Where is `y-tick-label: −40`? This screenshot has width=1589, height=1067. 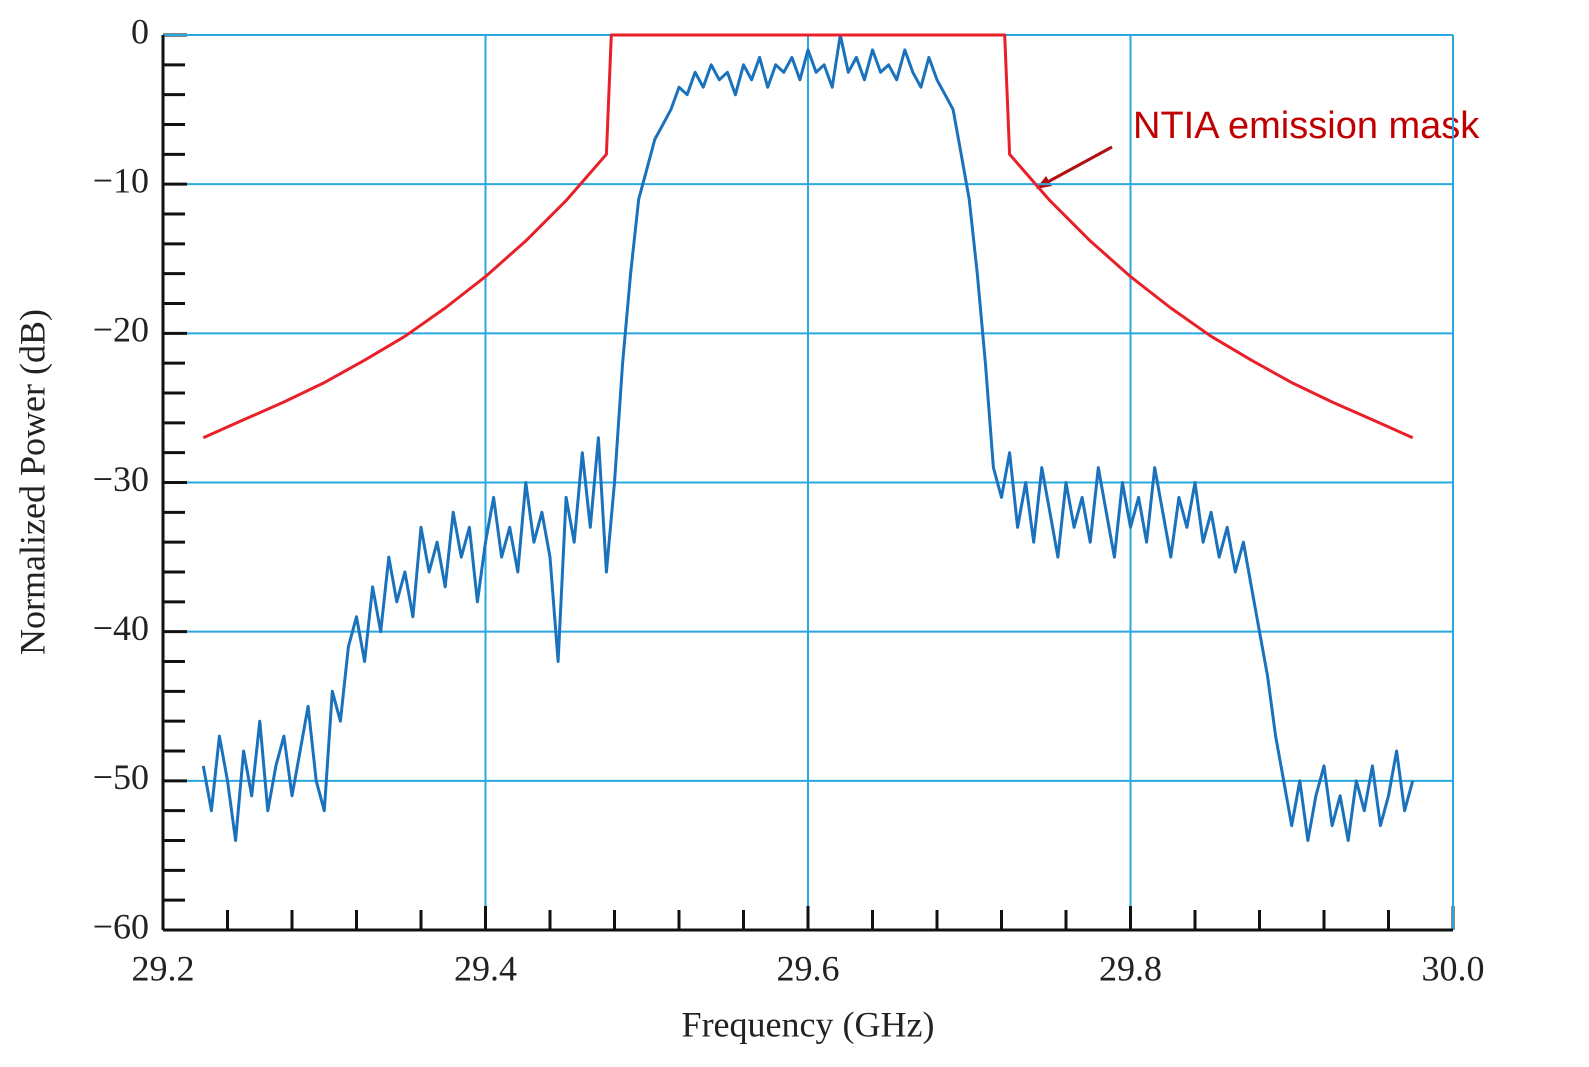
y-tick-label: −40 is located at coordinates (121, 628).